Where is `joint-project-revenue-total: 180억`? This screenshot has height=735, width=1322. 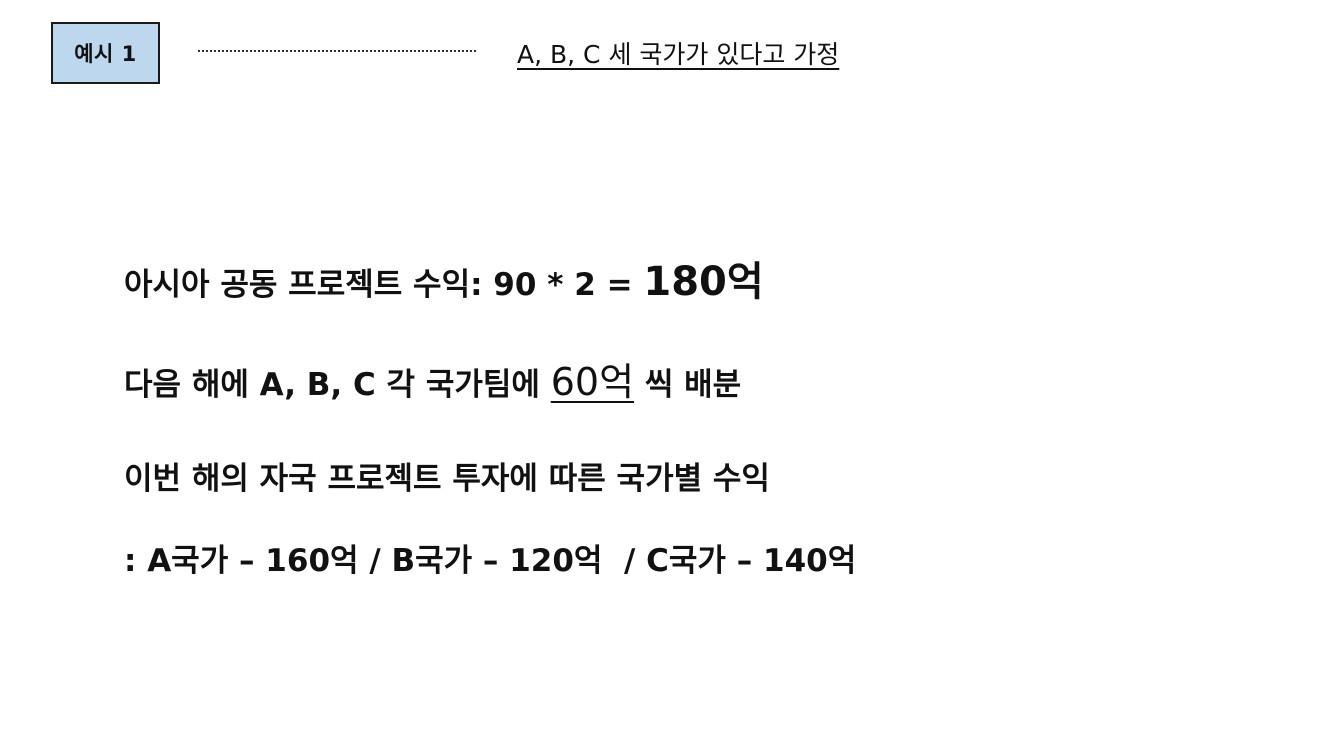
joint-project-revenue-total: 180억 is located at coordinates (703, 282).